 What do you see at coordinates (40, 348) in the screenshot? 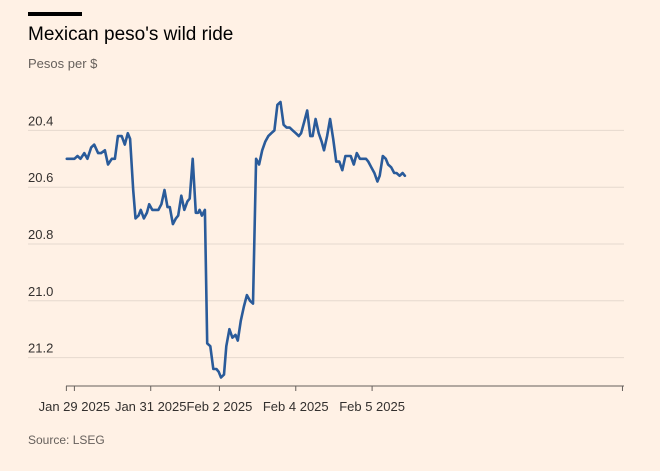
I see `y-tick-label: 21.2` at bounding box center [40, 348].